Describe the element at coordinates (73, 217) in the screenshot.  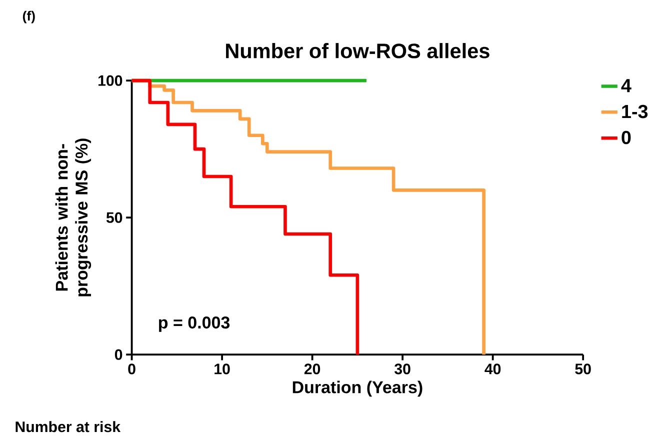
I see `y-axis-title: Patients with non-progressive MS (%)` at that location.